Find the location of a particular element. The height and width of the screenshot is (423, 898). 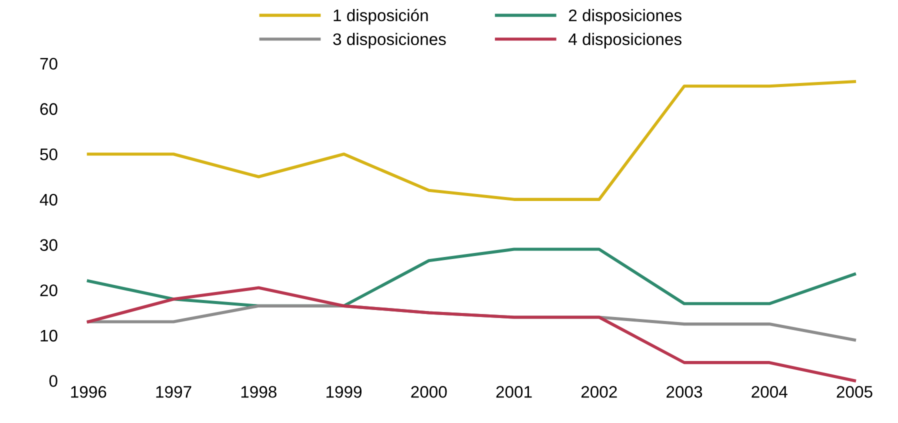

x-tick-label: 2003 is located at coordinates (684, 392).